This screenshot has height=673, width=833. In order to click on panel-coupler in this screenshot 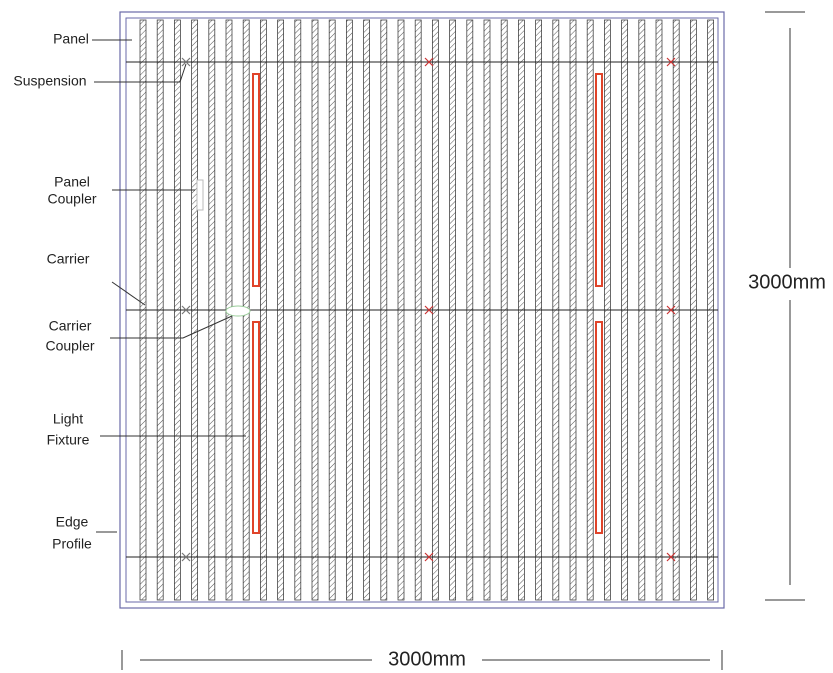, I will do `click(200, 195)`.